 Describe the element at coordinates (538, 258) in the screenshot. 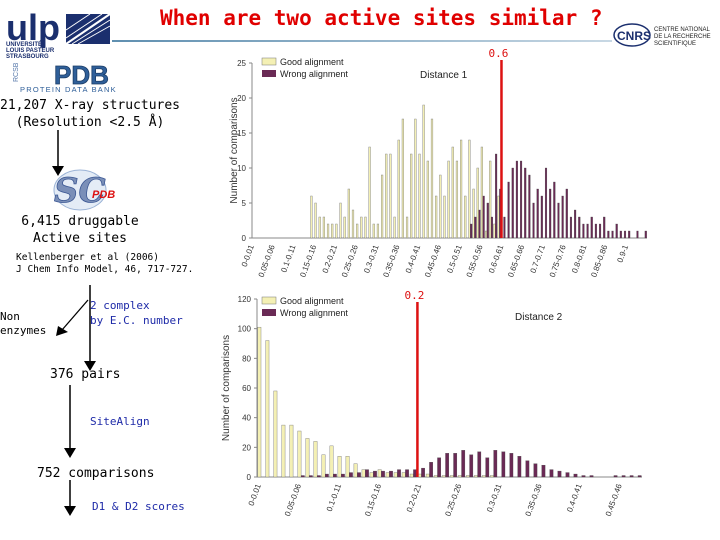

I see `x-tick-label: 0.7-0.71` at that location.